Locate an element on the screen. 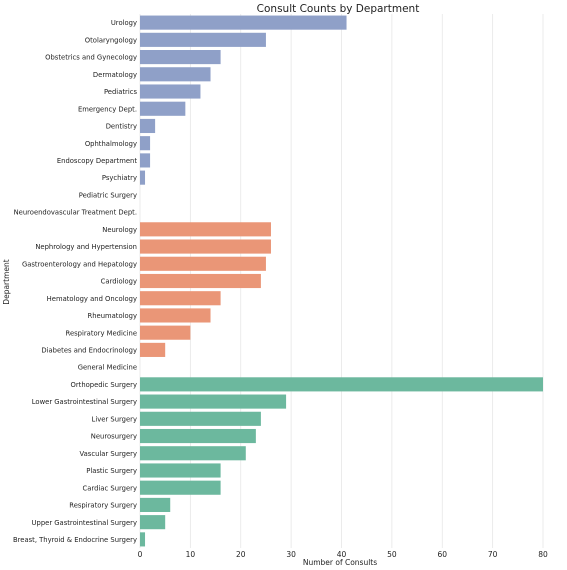  y-tick-label-21: Orthopedic Surgery is located at coordinates (104, 385).